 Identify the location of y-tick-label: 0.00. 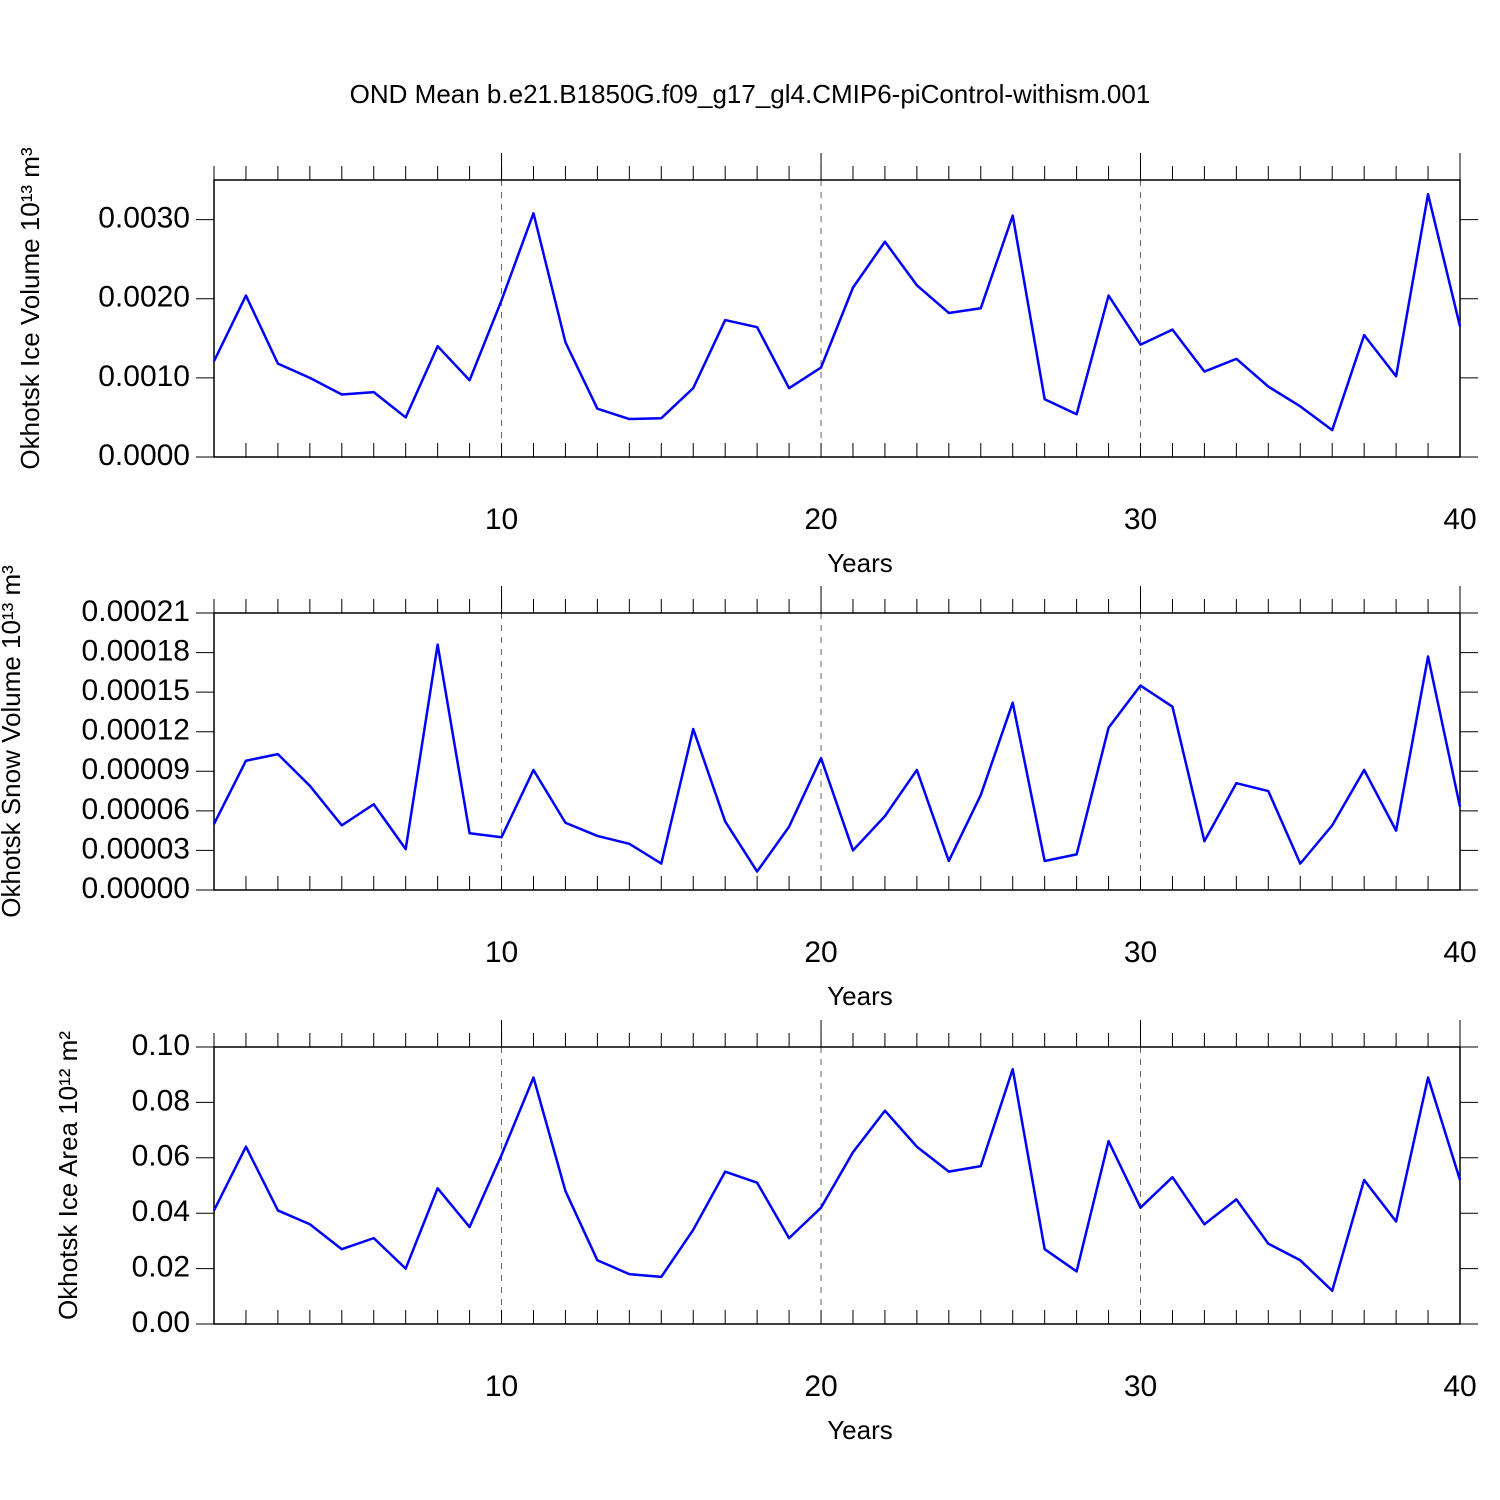
(161, 1322).